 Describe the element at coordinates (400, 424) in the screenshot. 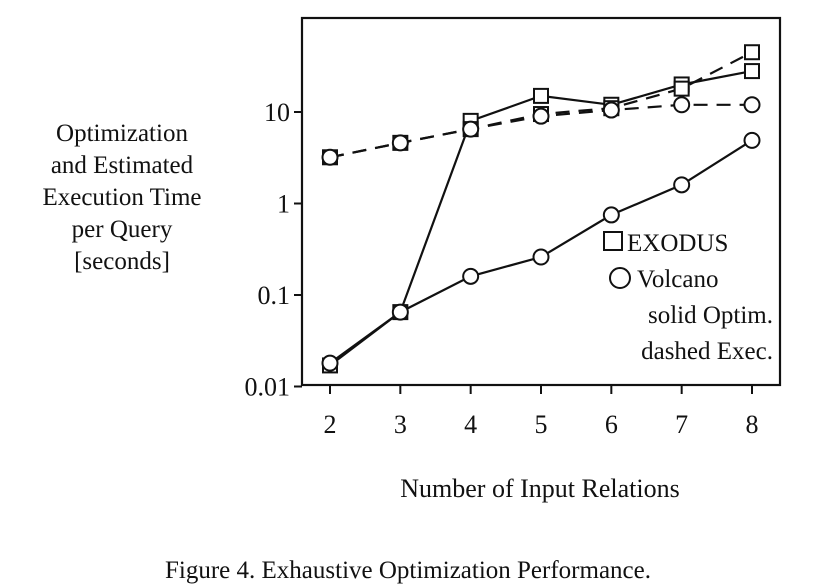

I see `x-tick-label: 3` at that location.